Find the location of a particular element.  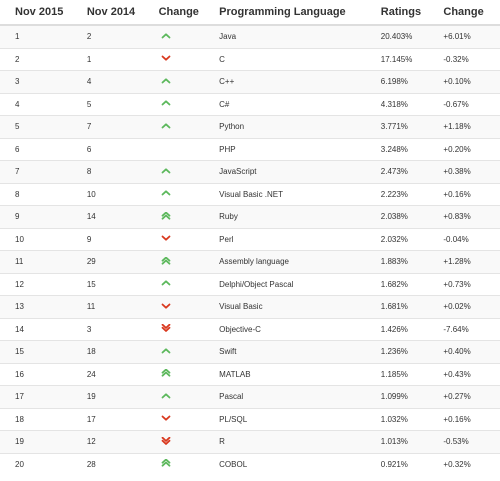

rank-2014-cell: 9 is located at coordinates (122, 239).